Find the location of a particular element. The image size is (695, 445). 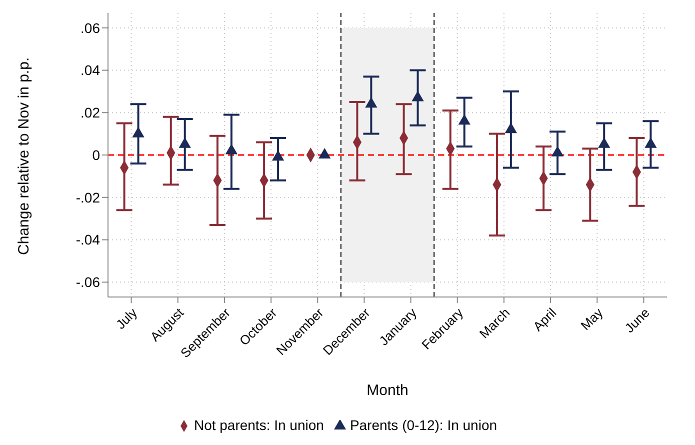

x-tick-label: May is located at coordinates (592, 319).